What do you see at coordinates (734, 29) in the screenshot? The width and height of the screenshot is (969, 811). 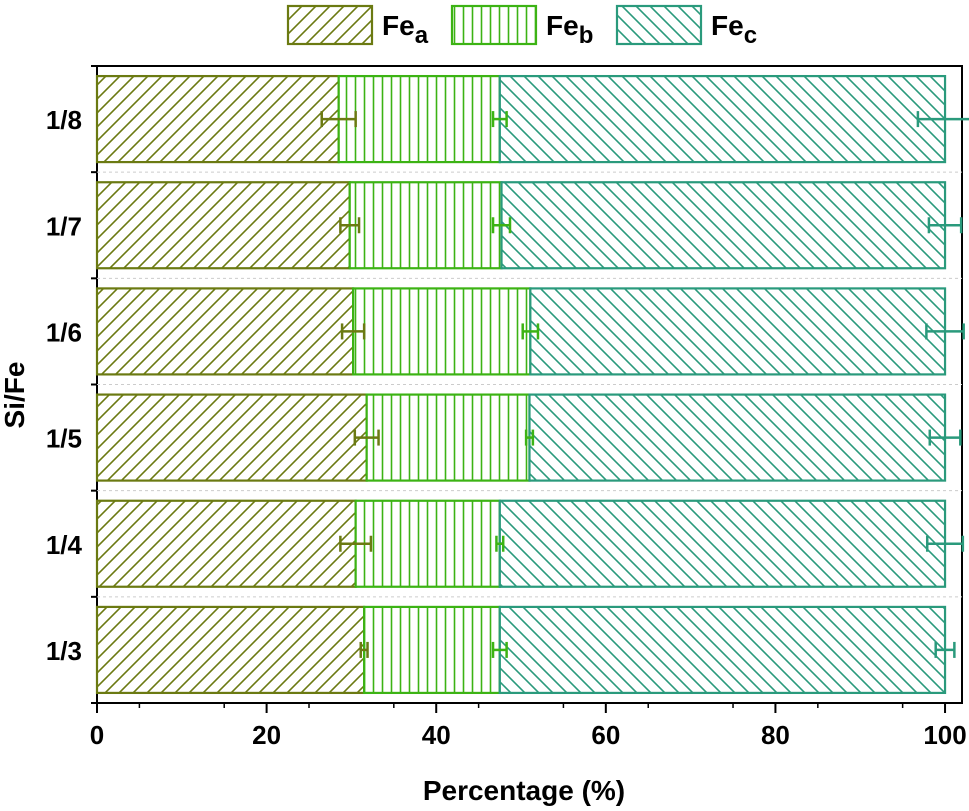 I see `legend-label: Fec` at bounding box center [734, 29].